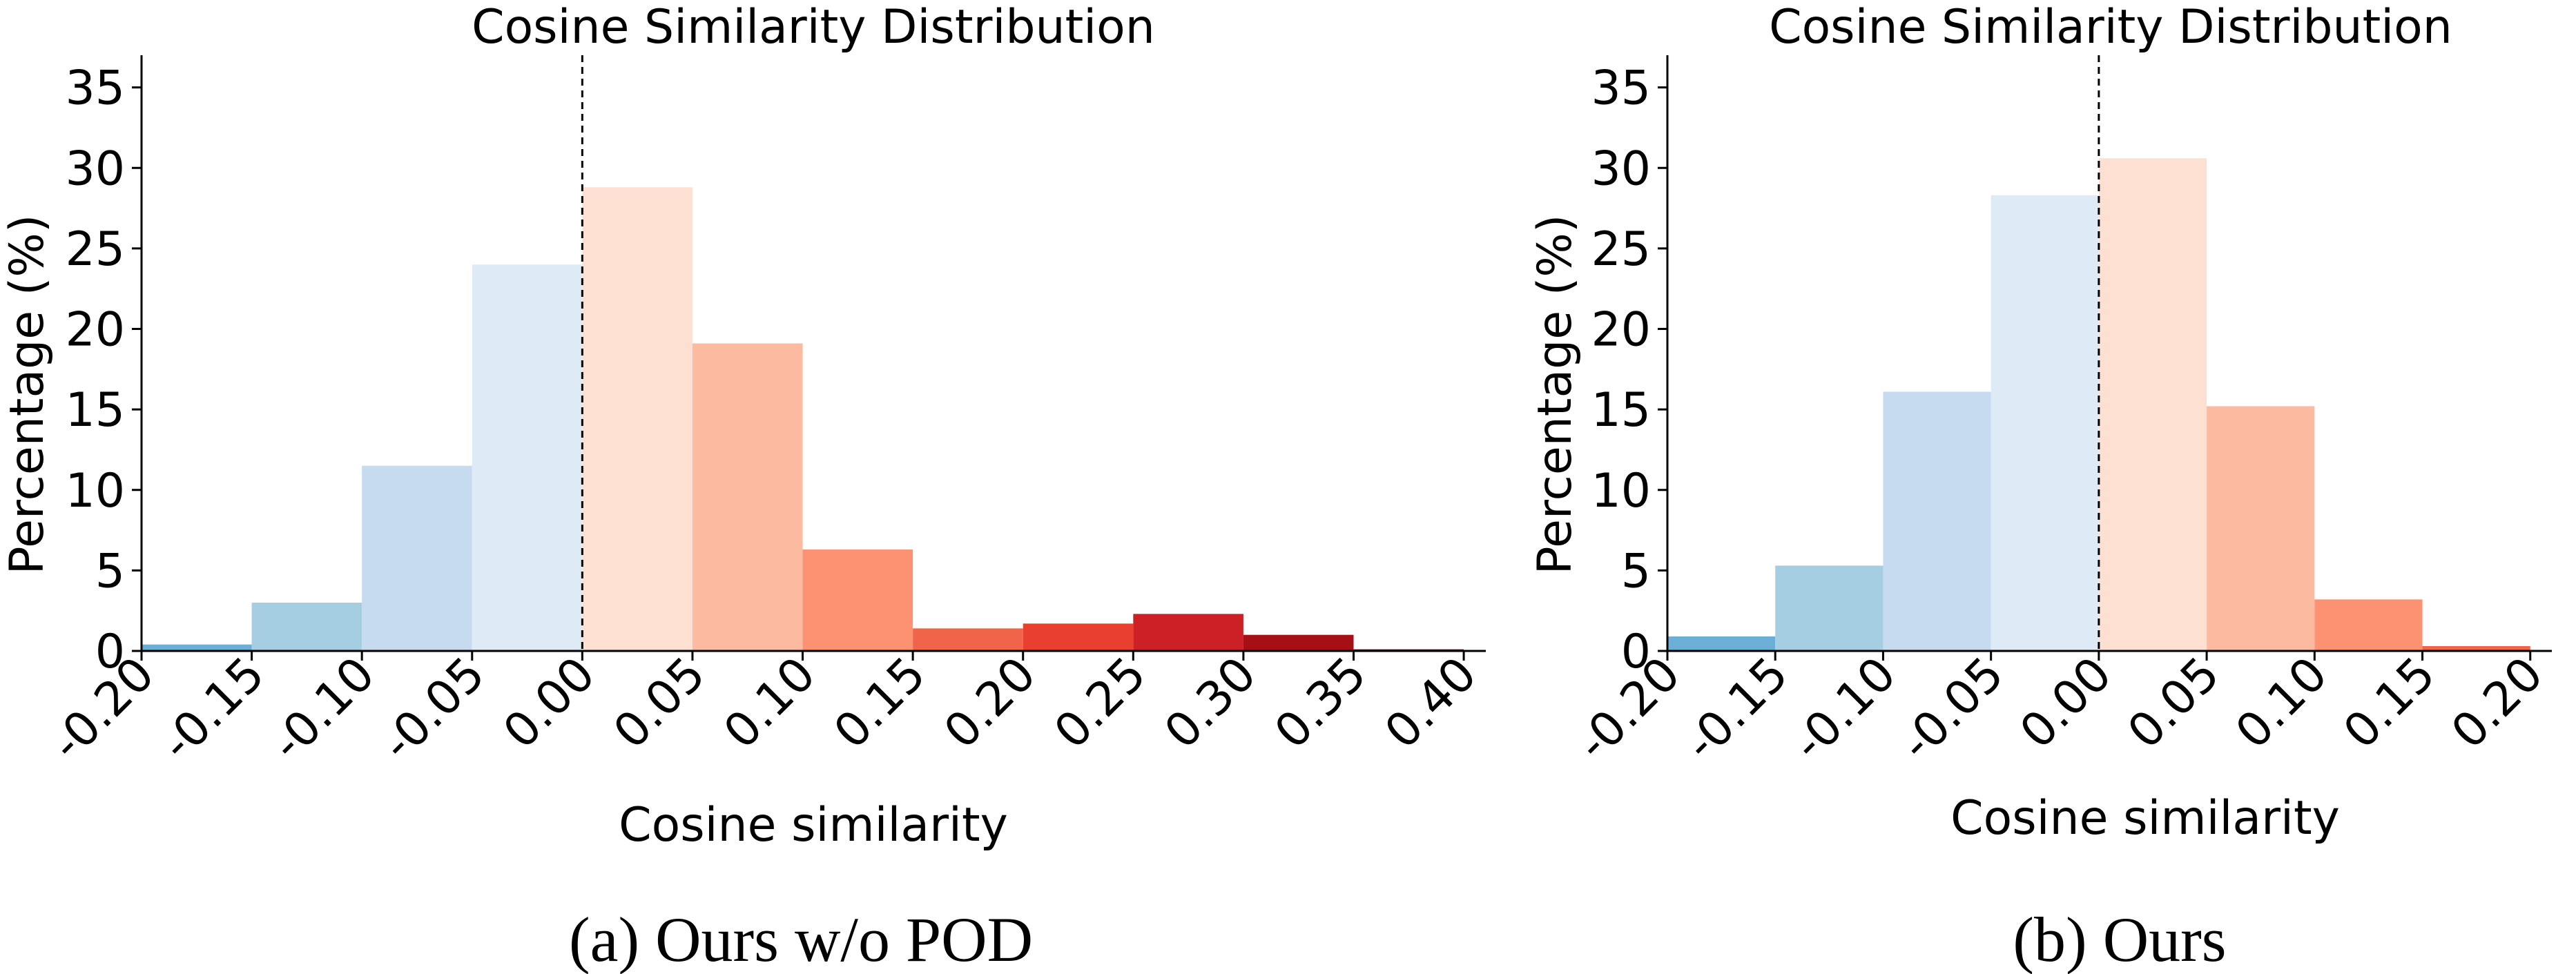  I want to click on figure-caption: (b) Ours, so click(2119, 939).